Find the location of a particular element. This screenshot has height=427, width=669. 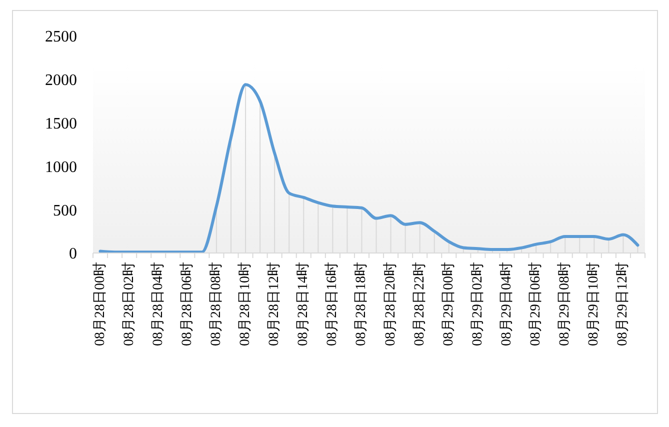

x-tick-label: 08月29日02时 is located at coordinates (477, 304).